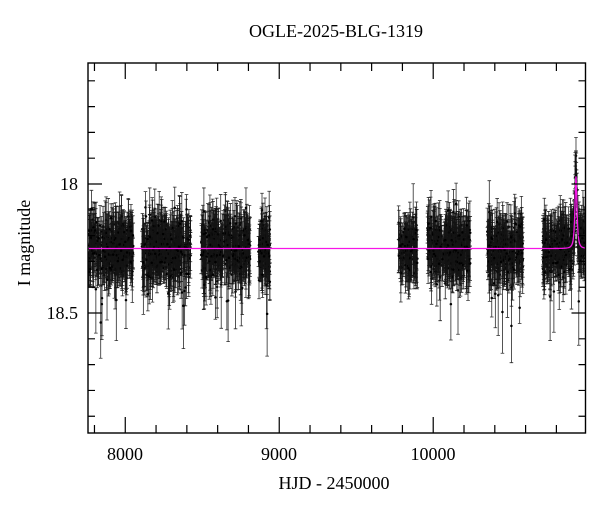  What do you see at coordinates (69, 184) in the screenshot?
I see `y-tick-label-18: 18` at bounding box center [69, 184].